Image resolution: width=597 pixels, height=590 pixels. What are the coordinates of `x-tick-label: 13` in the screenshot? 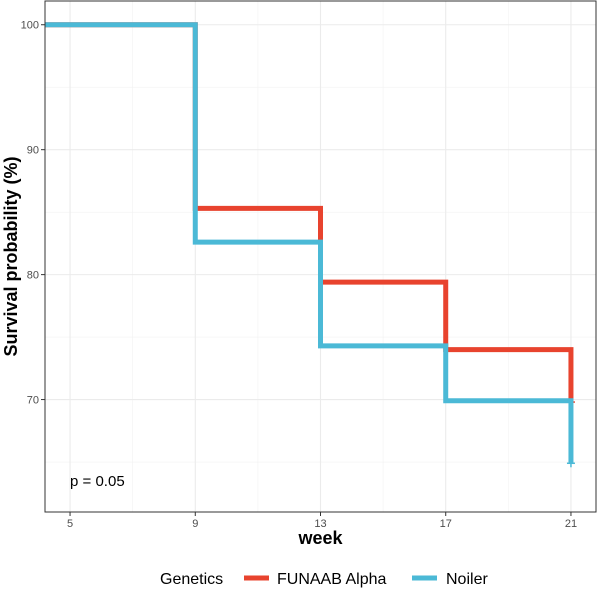 It's located at (320, 524).